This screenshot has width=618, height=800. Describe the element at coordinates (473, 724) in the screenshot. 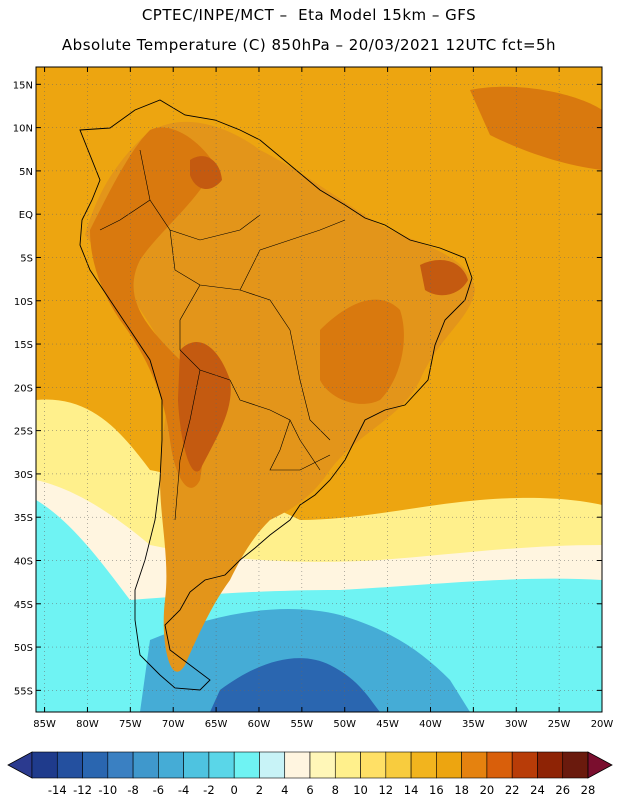

I see `lon-label: 35W` at that location.